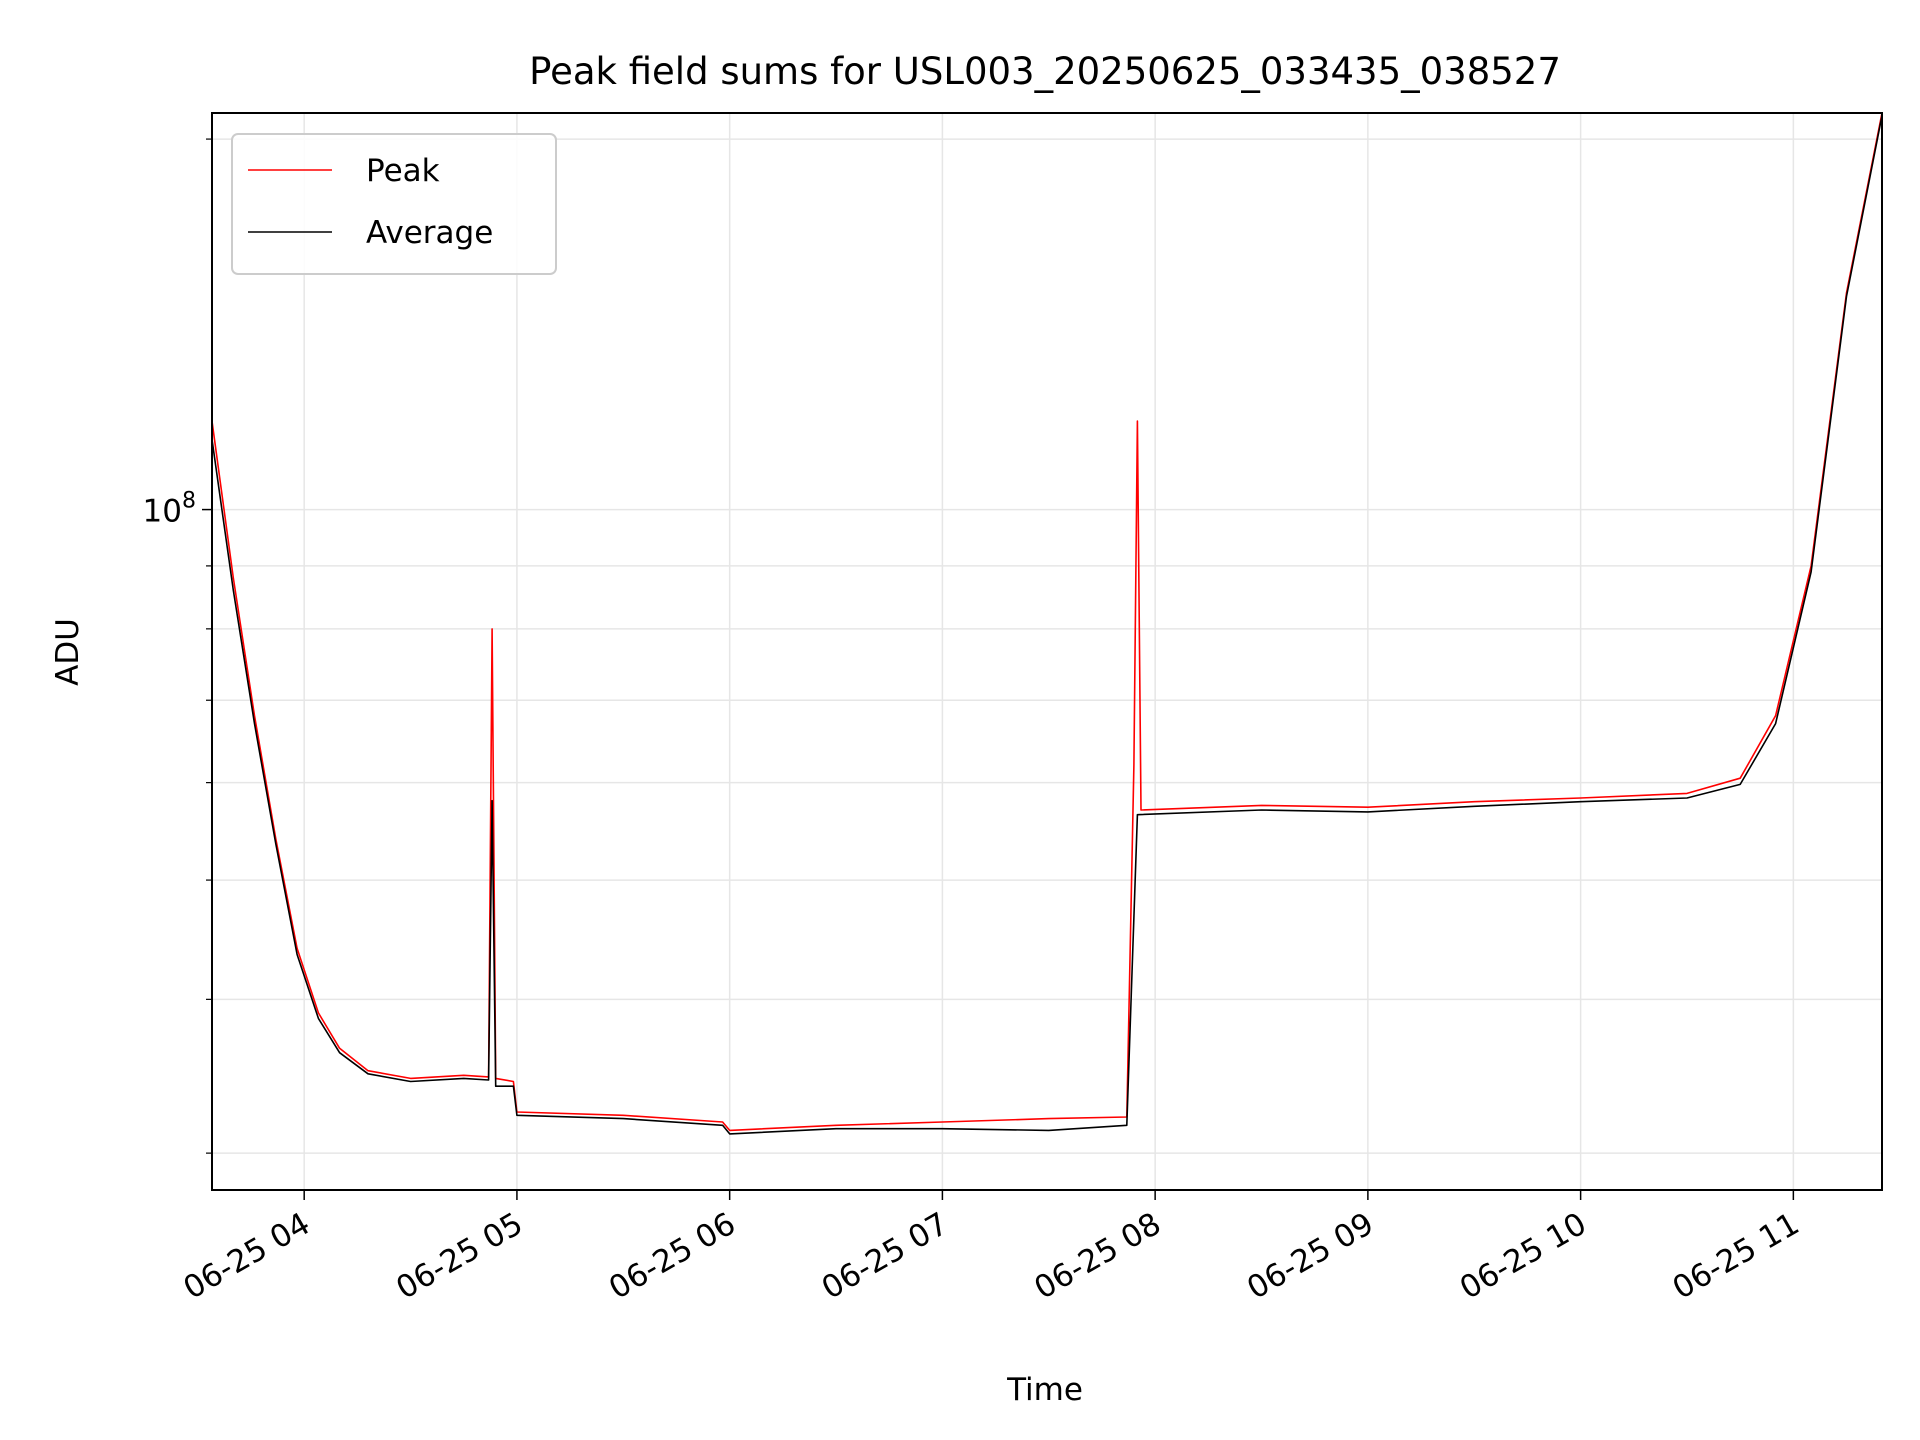  What do you see at coordinates (68, 652) in the screenshot?
I see `y-axis-label: ADU` at bounding box center [68, 652].